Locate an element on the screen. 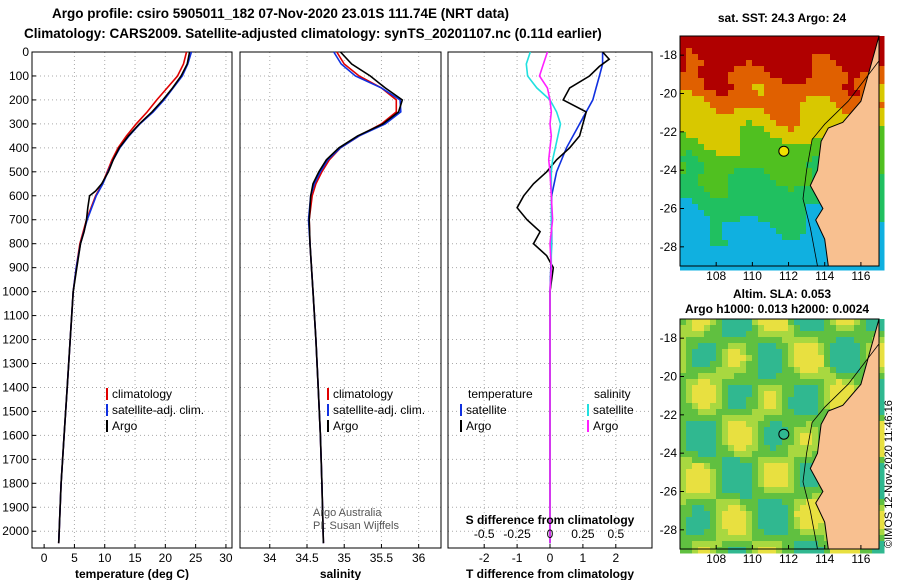 The width and height of the screenshot is (900, 580). x-tick-label: 0 is located at coordinates (550, 558).